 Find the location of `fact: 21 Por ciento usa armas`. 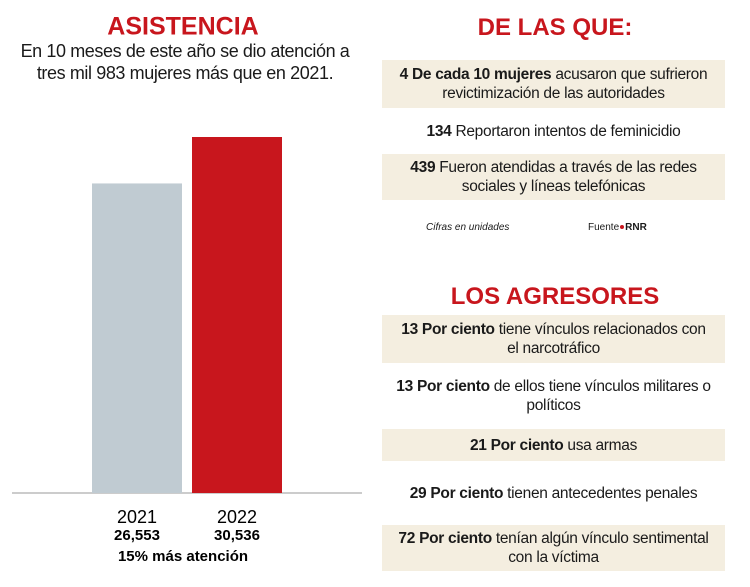

fact: 21 Por ciento usa armas is located at coordinates (553, 445).